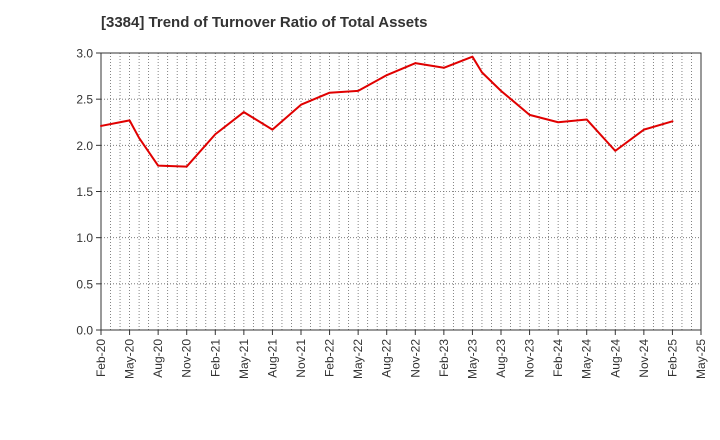  Describe the element at coordinates (244, 359) in the screenshot. I see `x-tick-label: May-21` at that location.